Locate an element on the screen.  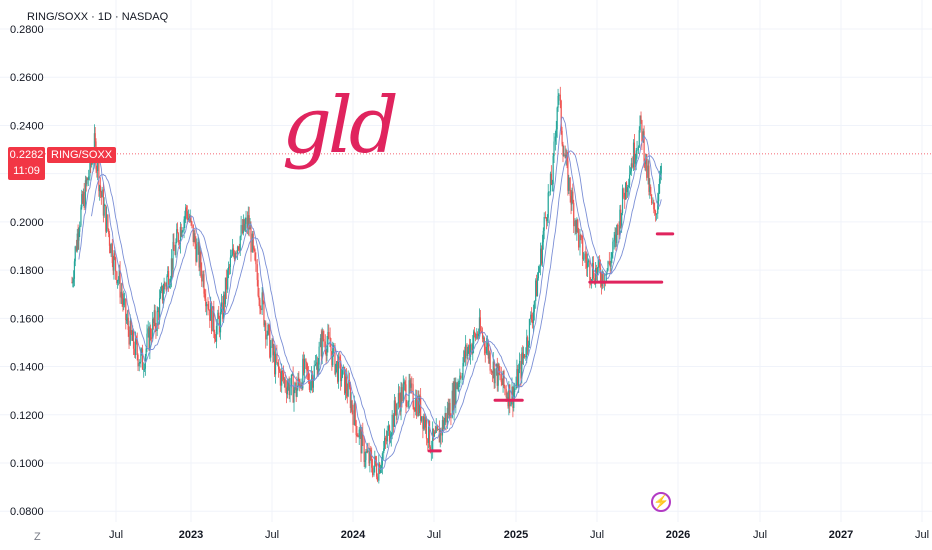
last-price-time: 11:09 is located at coordinates (26, 171).